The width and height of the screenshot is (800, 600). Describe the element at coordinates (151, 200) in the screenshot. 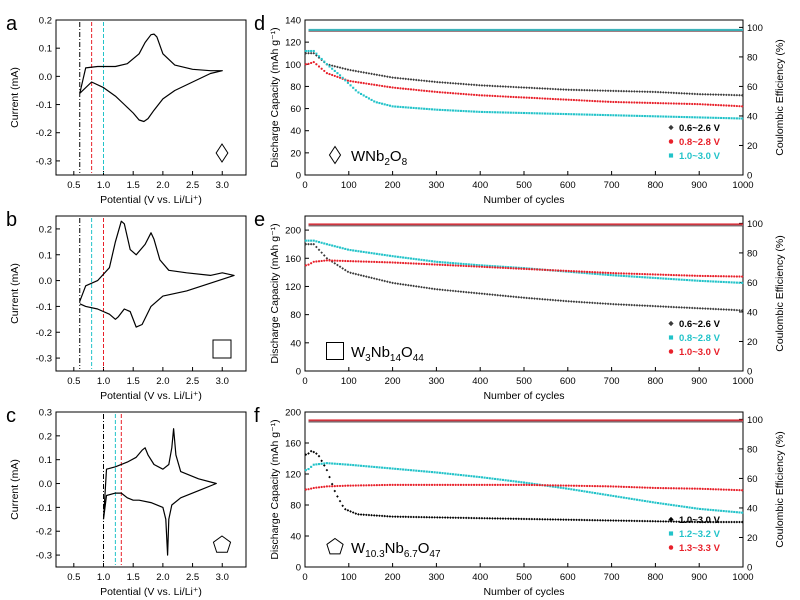

I see `x-axis-label: Potential (V vs. Li/Li⁺)` at that location.